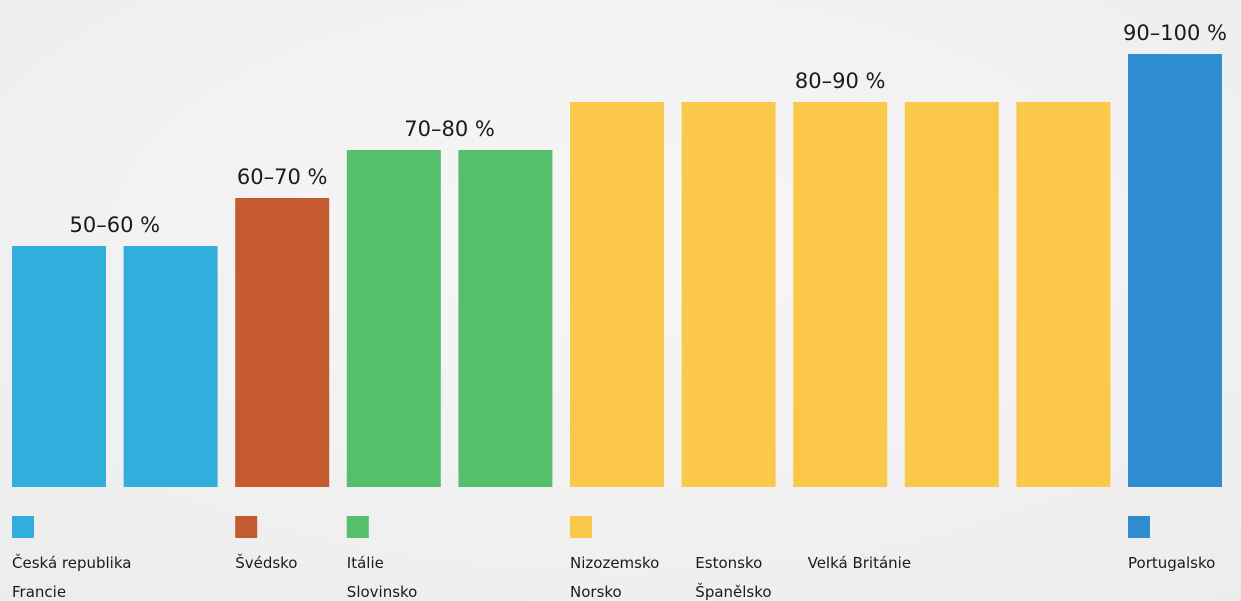 The height and width of the screenshot is (601, 1241). I want to click on country-label: Španělsko, so click(733, 591).